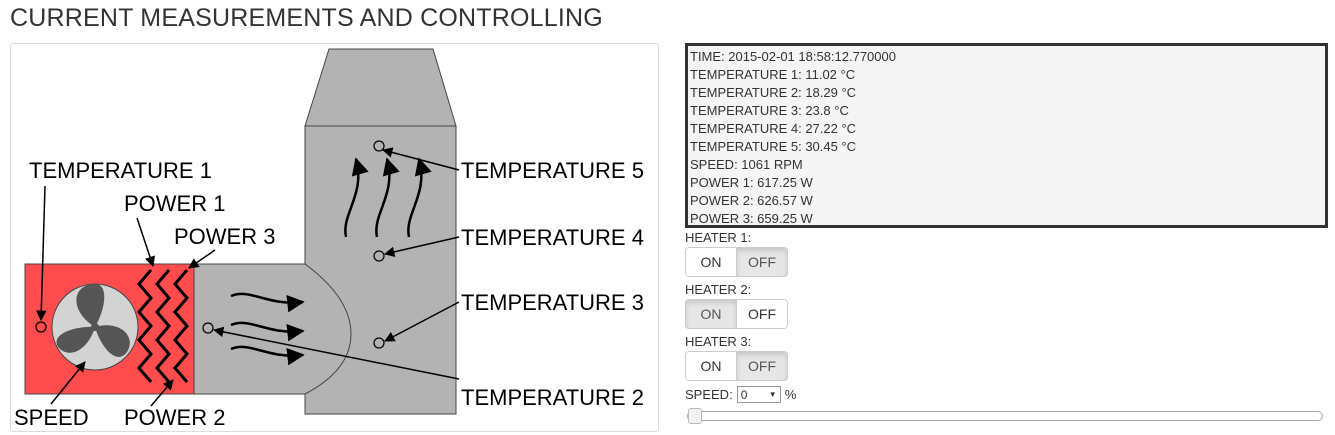 The width and height of the screenshot is (1335, 435). What do you see at coordinates (751, 182) in the screenshot?
I see `readout-power-1: POWER 1: 617.25 W` at bounding box center [751, 182].